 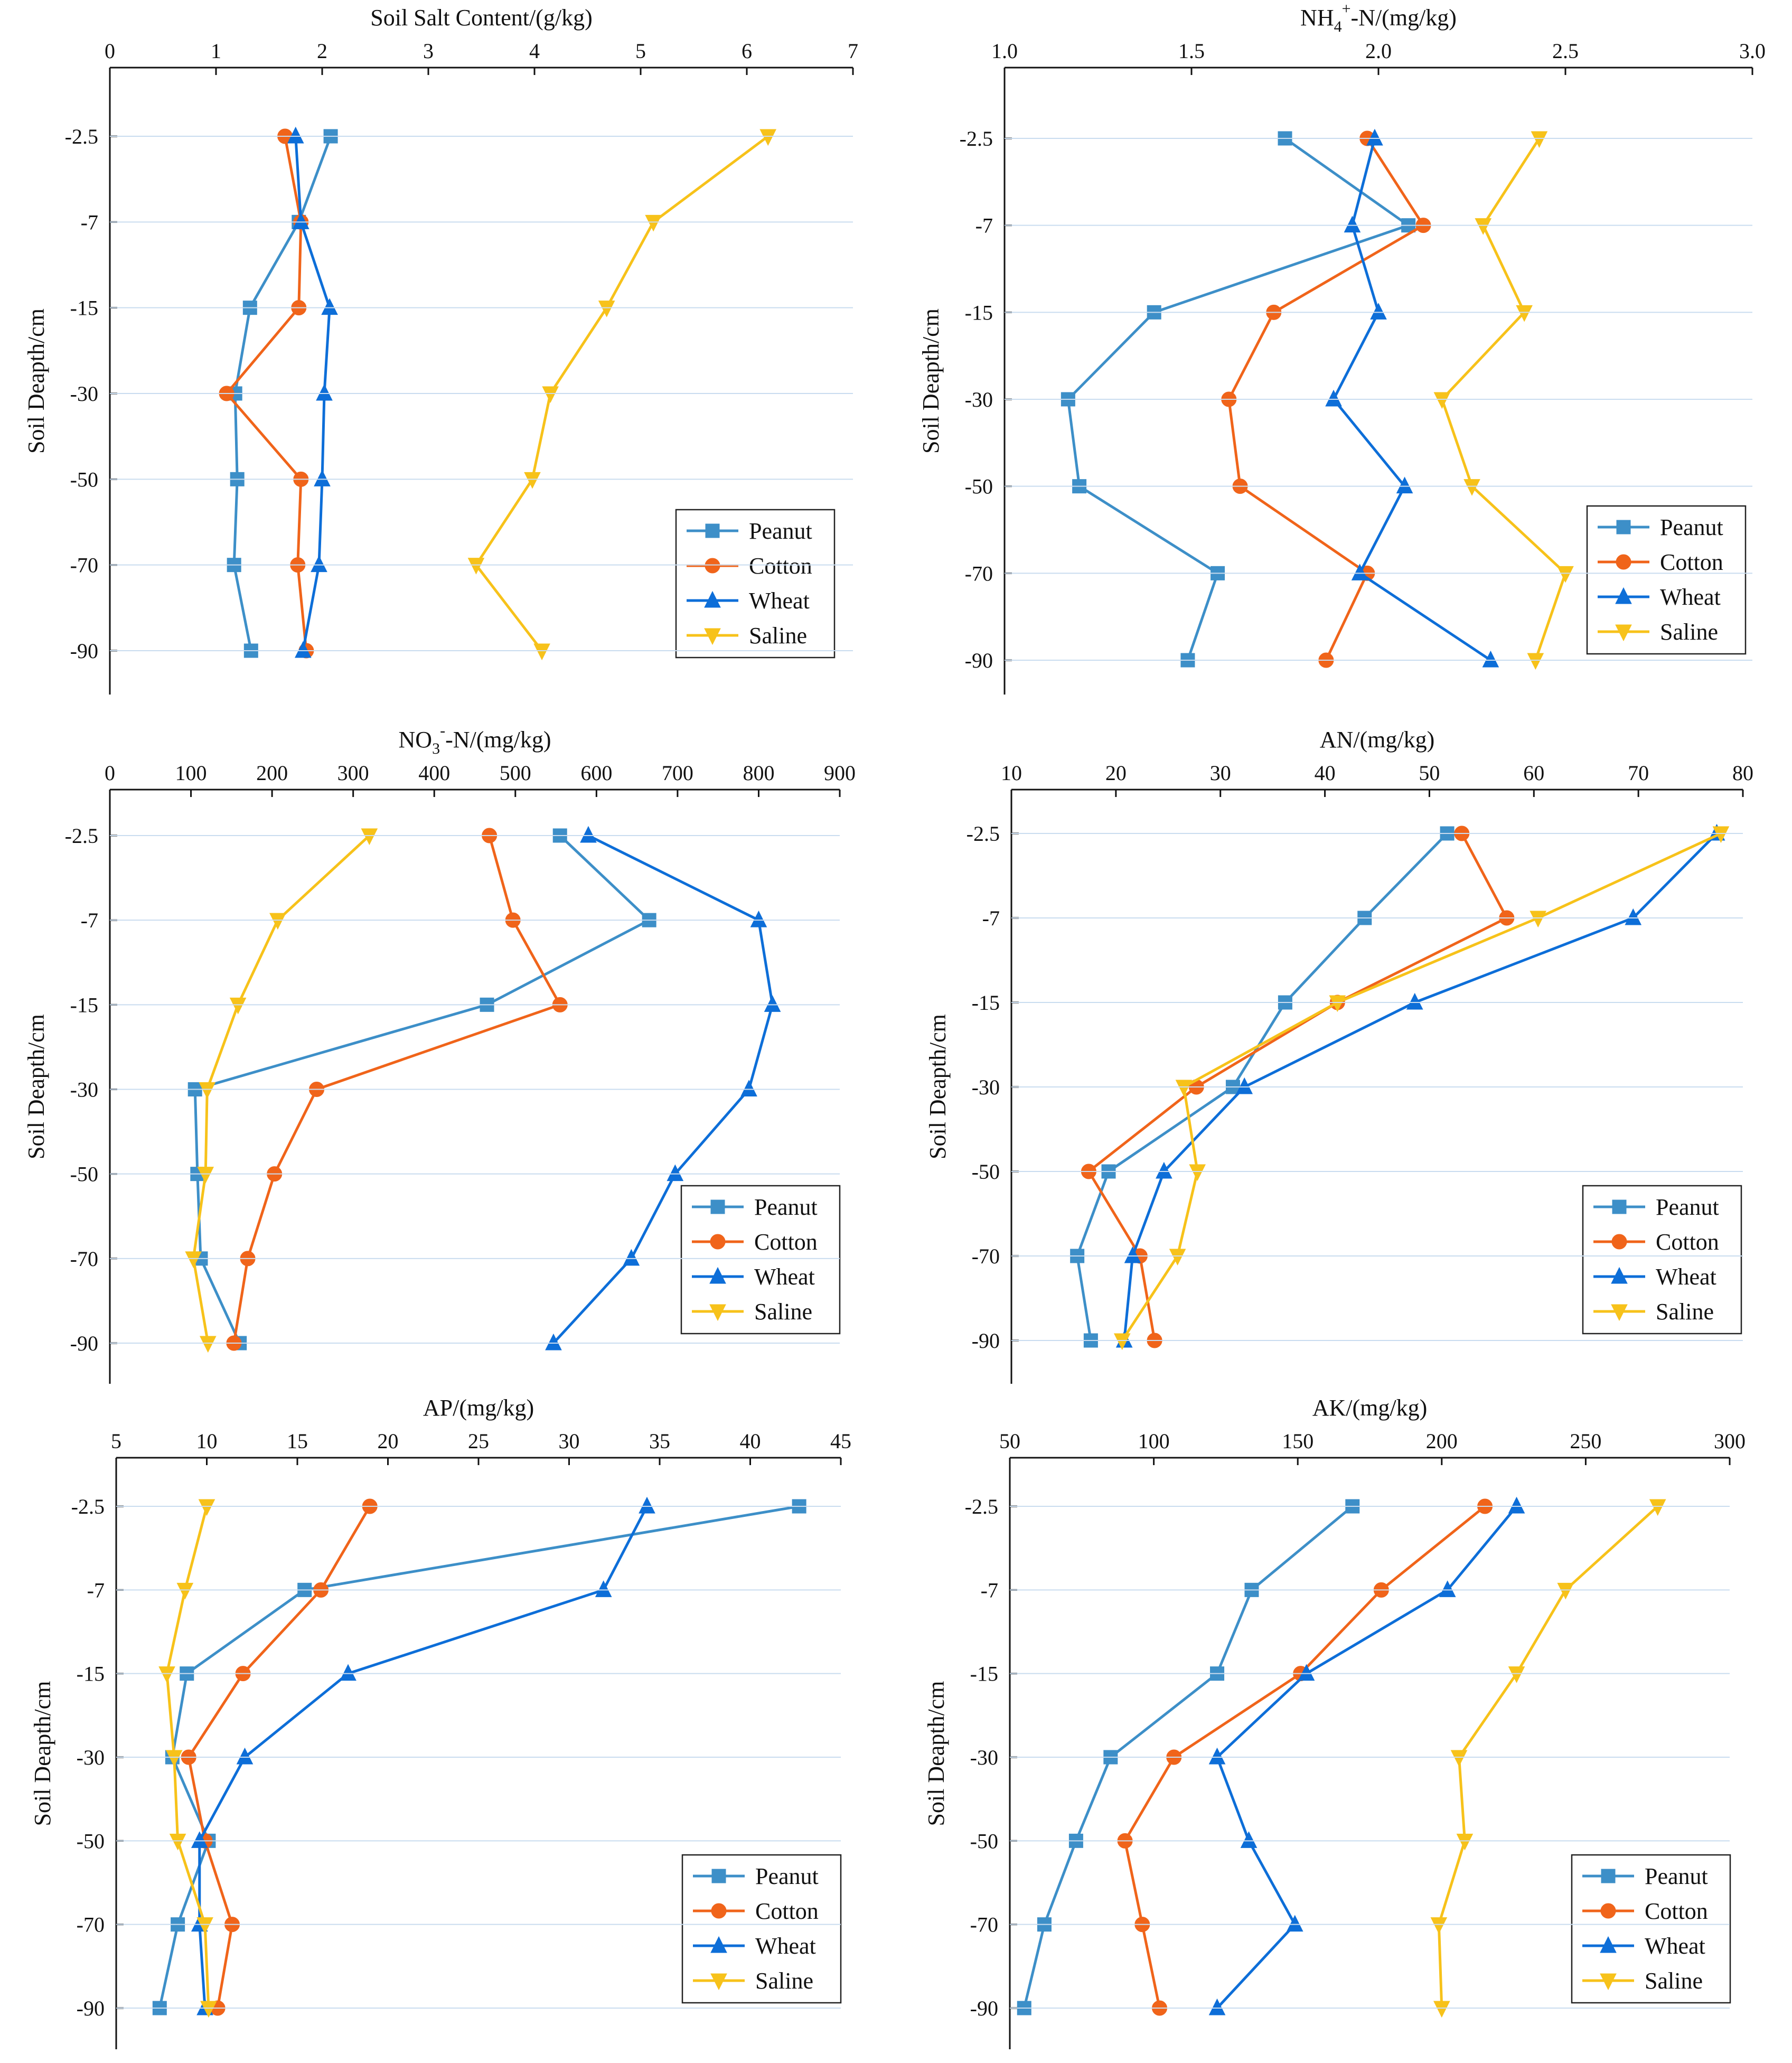 What do you see at coordinates (1533, 773) in the screenshot?
I see `x-tick-label: 60` at bounding box center [1533, 773].